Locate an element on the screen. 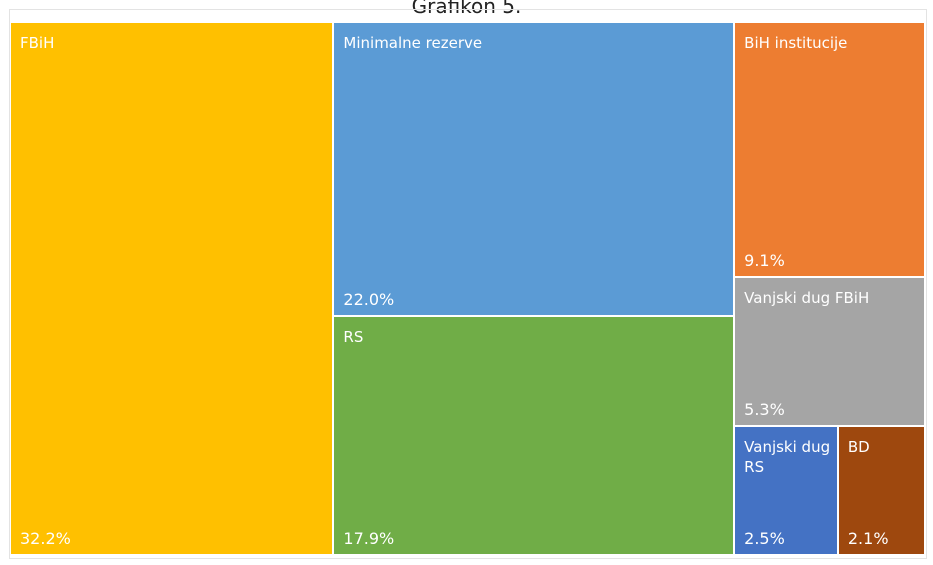 The height and width of the screenshot is (565, 933). treemap-cell: Vanjski dug RS 2.5% is located at coordinates (786, 490).